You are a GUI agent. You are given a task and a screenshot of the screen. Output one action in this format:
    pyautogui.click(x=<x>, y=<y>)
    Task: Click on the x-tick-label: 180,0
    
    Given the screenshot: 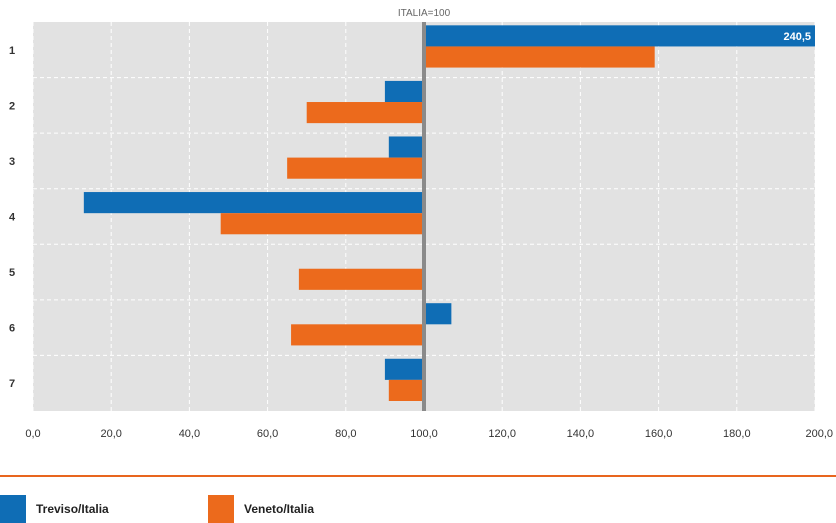 What is the action you would take?
    pyautogui.click(x=737, y=434)
    